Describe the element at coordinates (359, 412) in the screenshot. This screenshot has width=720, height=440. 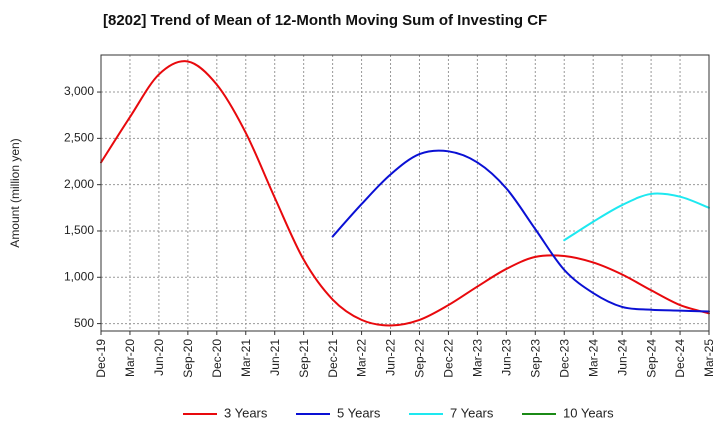
I see `legend-label-5-years: 5 Years` at that location.